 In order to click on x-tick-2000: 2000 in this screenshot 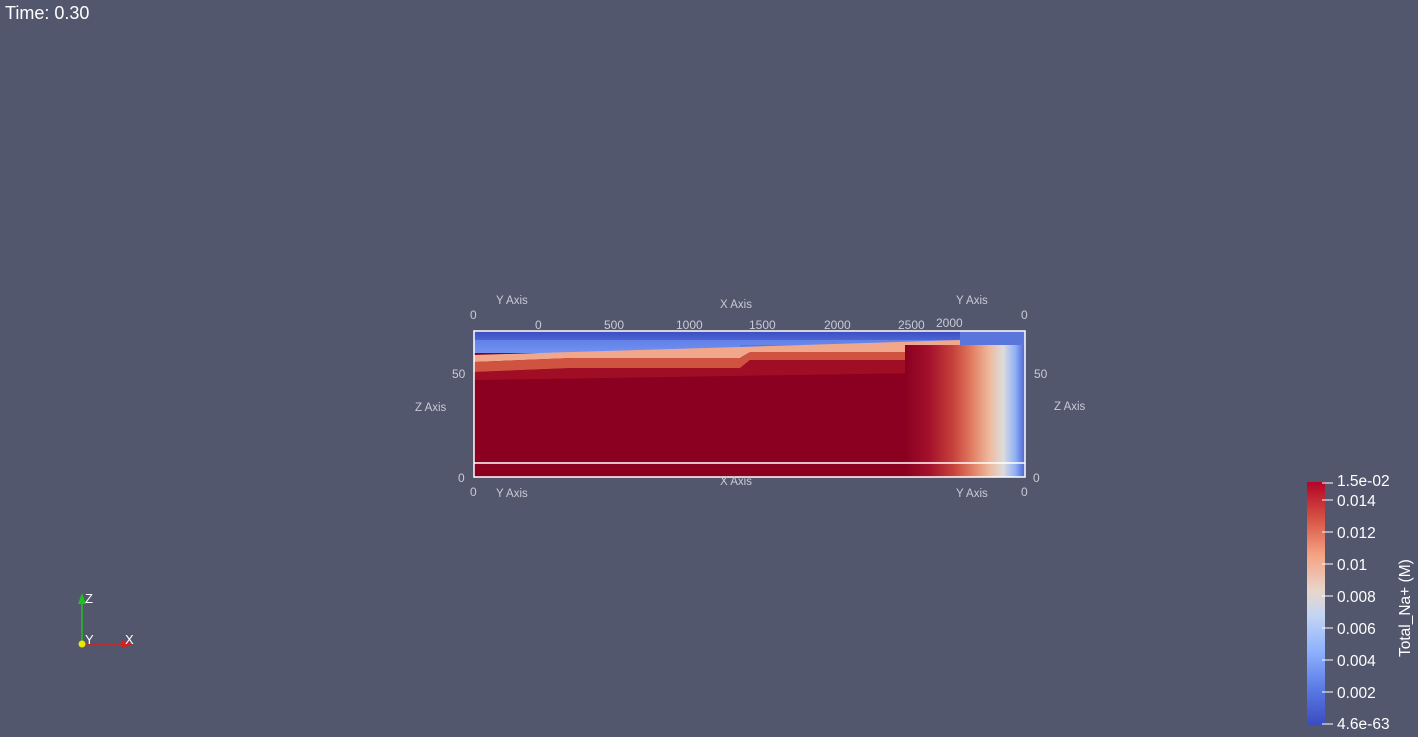, I will do `click(837, 325)`.